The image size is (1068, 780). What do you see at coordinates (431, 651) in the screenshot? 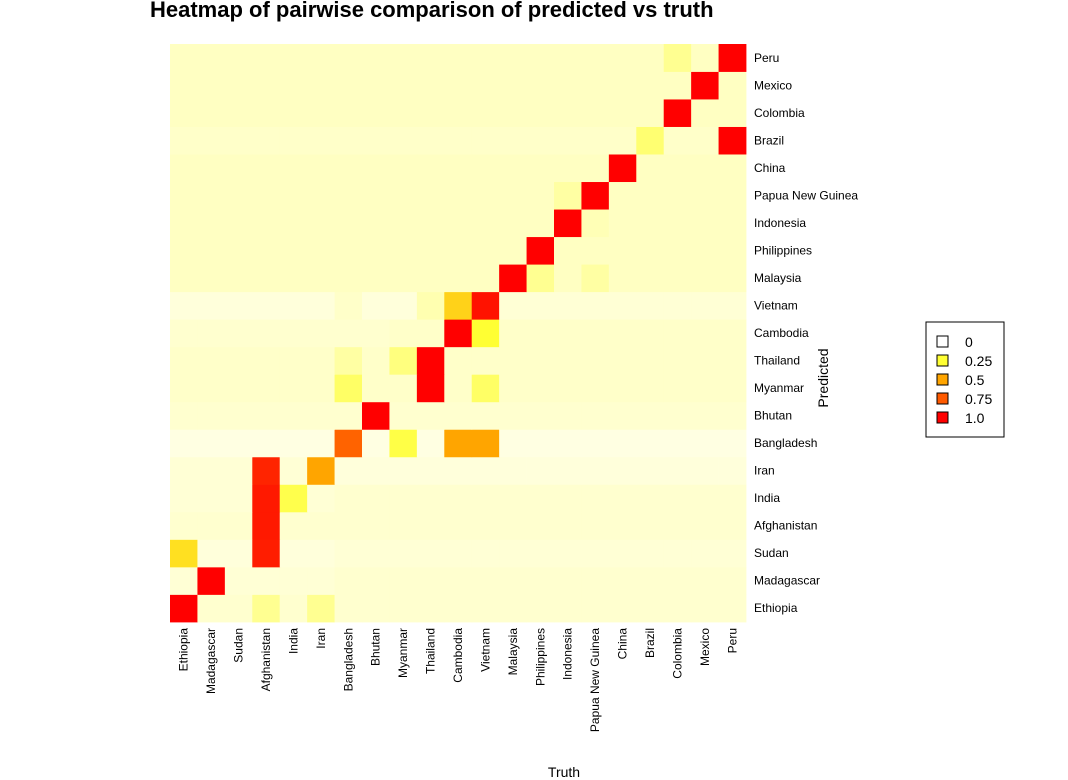
I see `x-tick-label: Thailand` at bounding box center [431, 651].